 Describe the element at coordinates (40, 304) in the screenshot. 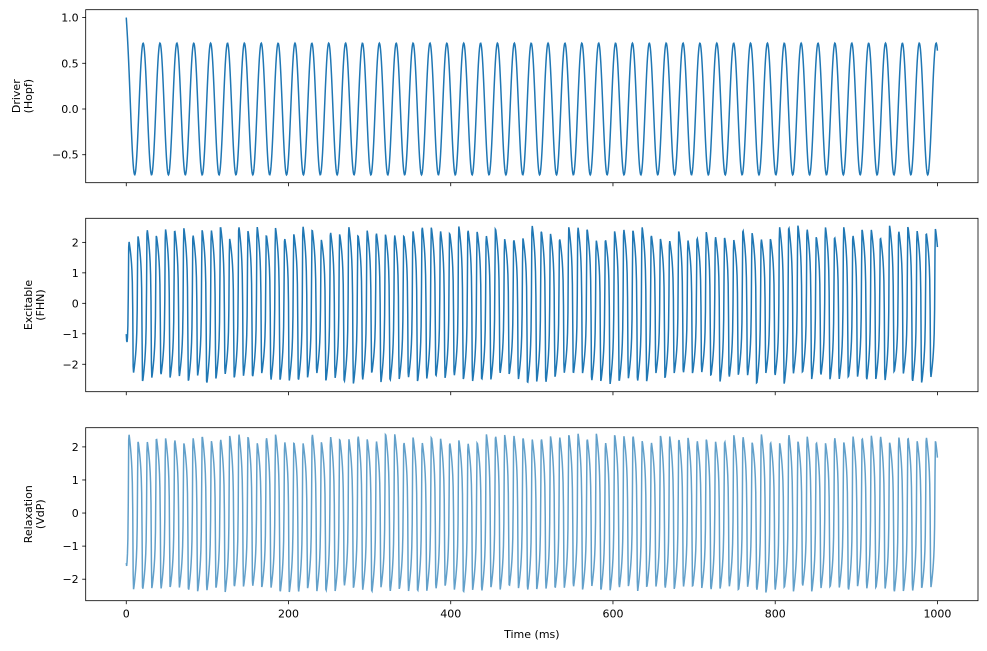

I see `ylabel: (FHN)` at that location.